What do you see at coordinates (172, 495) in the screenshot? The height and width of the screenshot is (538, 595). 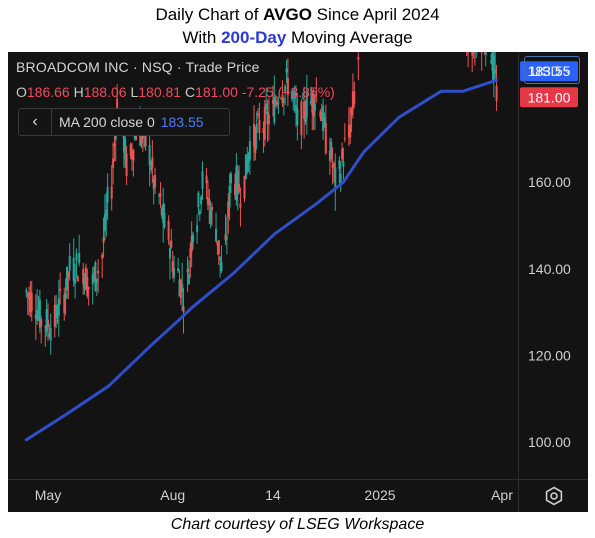 I see `x-tick-label: Aug` at bounding box center [172, 495].